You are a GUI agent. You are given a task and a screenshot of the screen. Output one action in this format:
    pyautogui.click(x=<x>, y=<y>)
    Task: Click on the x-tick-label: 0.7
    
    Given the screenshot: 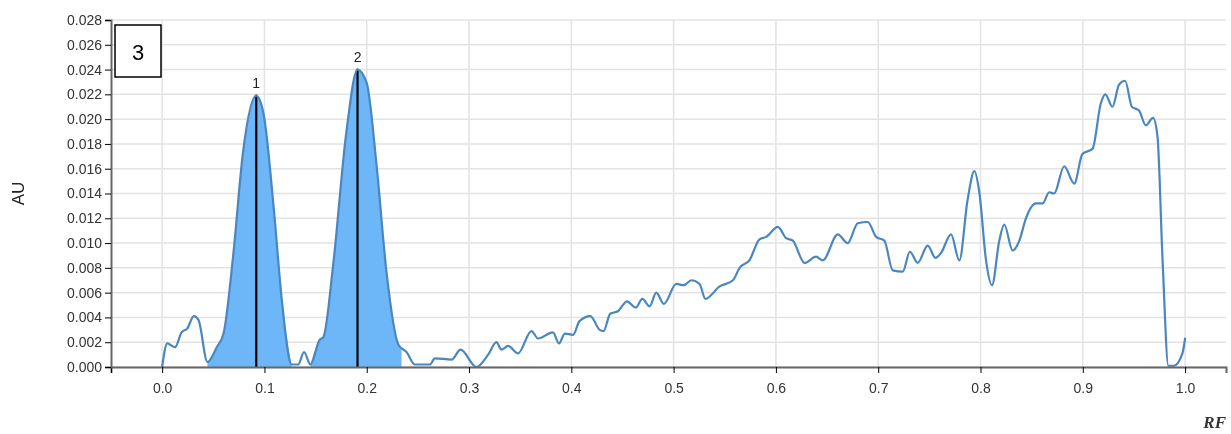 What is the action you would take?
    pyautogui.click(x=878, y=387)
    